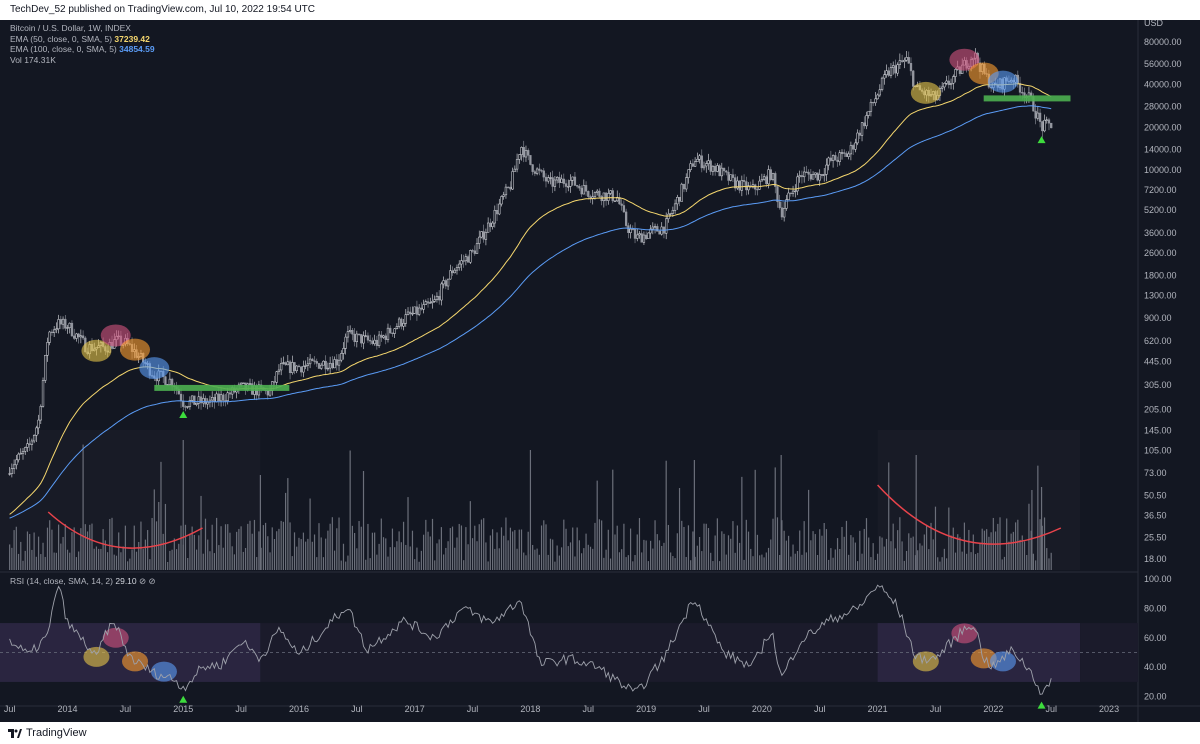 The width and height of the screenshot is (1200, 744). Describe the element at coordinates (63, 49) in the screenshot. I see `ema100-label: EMA (100, close, 0, SMA, 5)` at that location.